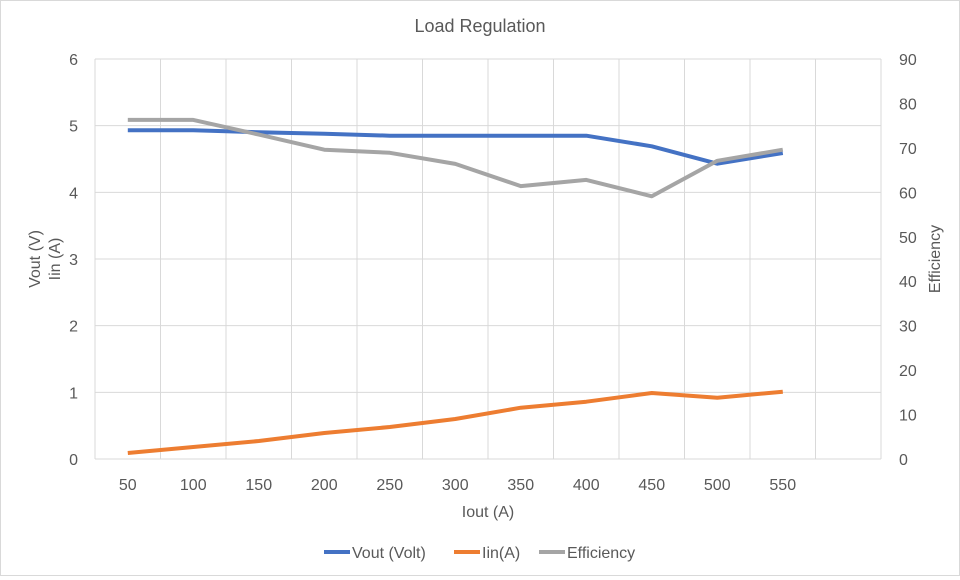 Image resolution: width=960 pixels, height=580 pixels. I want to click on y-right-tick-label: 50, so click(908, 238).